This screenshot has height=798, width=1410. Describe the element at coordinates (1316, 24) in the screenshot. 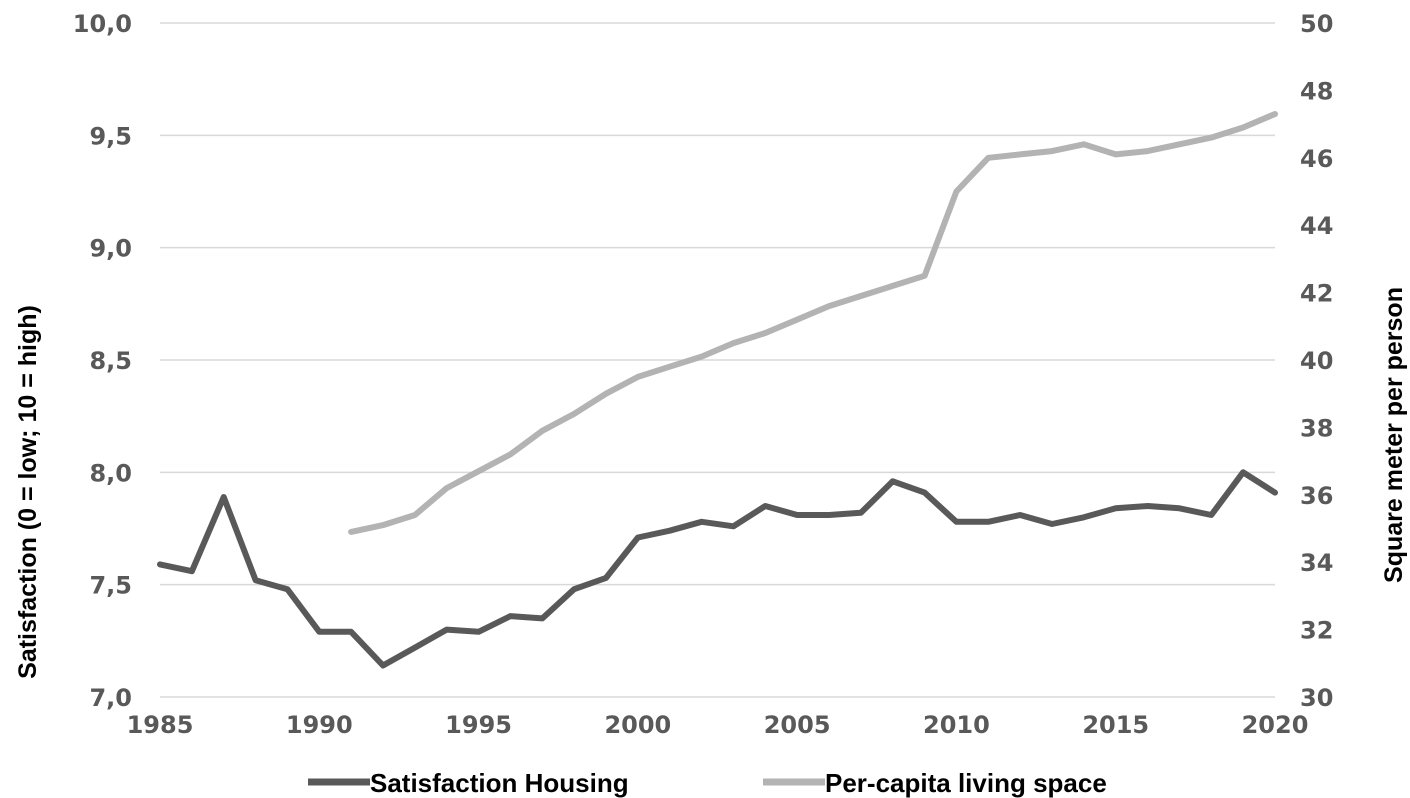

I see `right-tick-label: 50` at that location.